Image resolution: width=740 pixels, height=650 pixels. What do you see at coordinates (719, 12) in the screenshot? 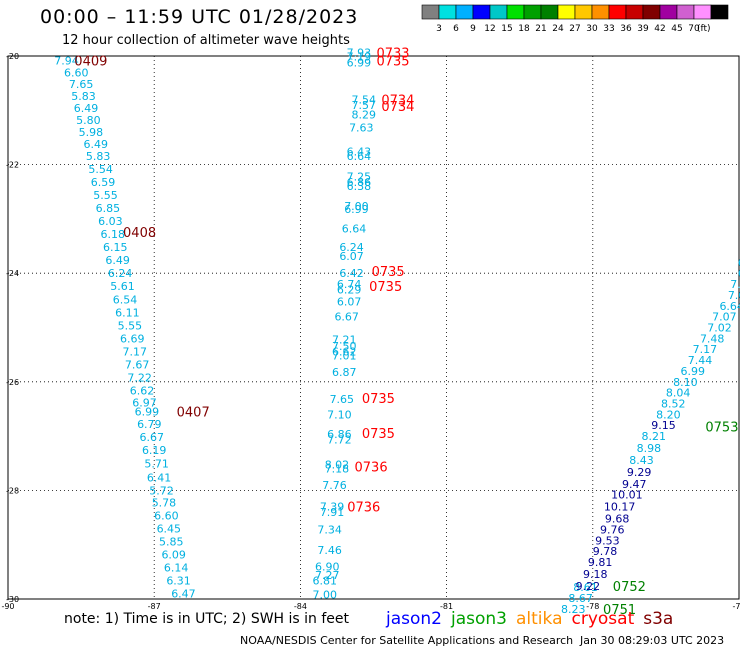
I see `colorbar-swatch` at bounding box center [719, 12].